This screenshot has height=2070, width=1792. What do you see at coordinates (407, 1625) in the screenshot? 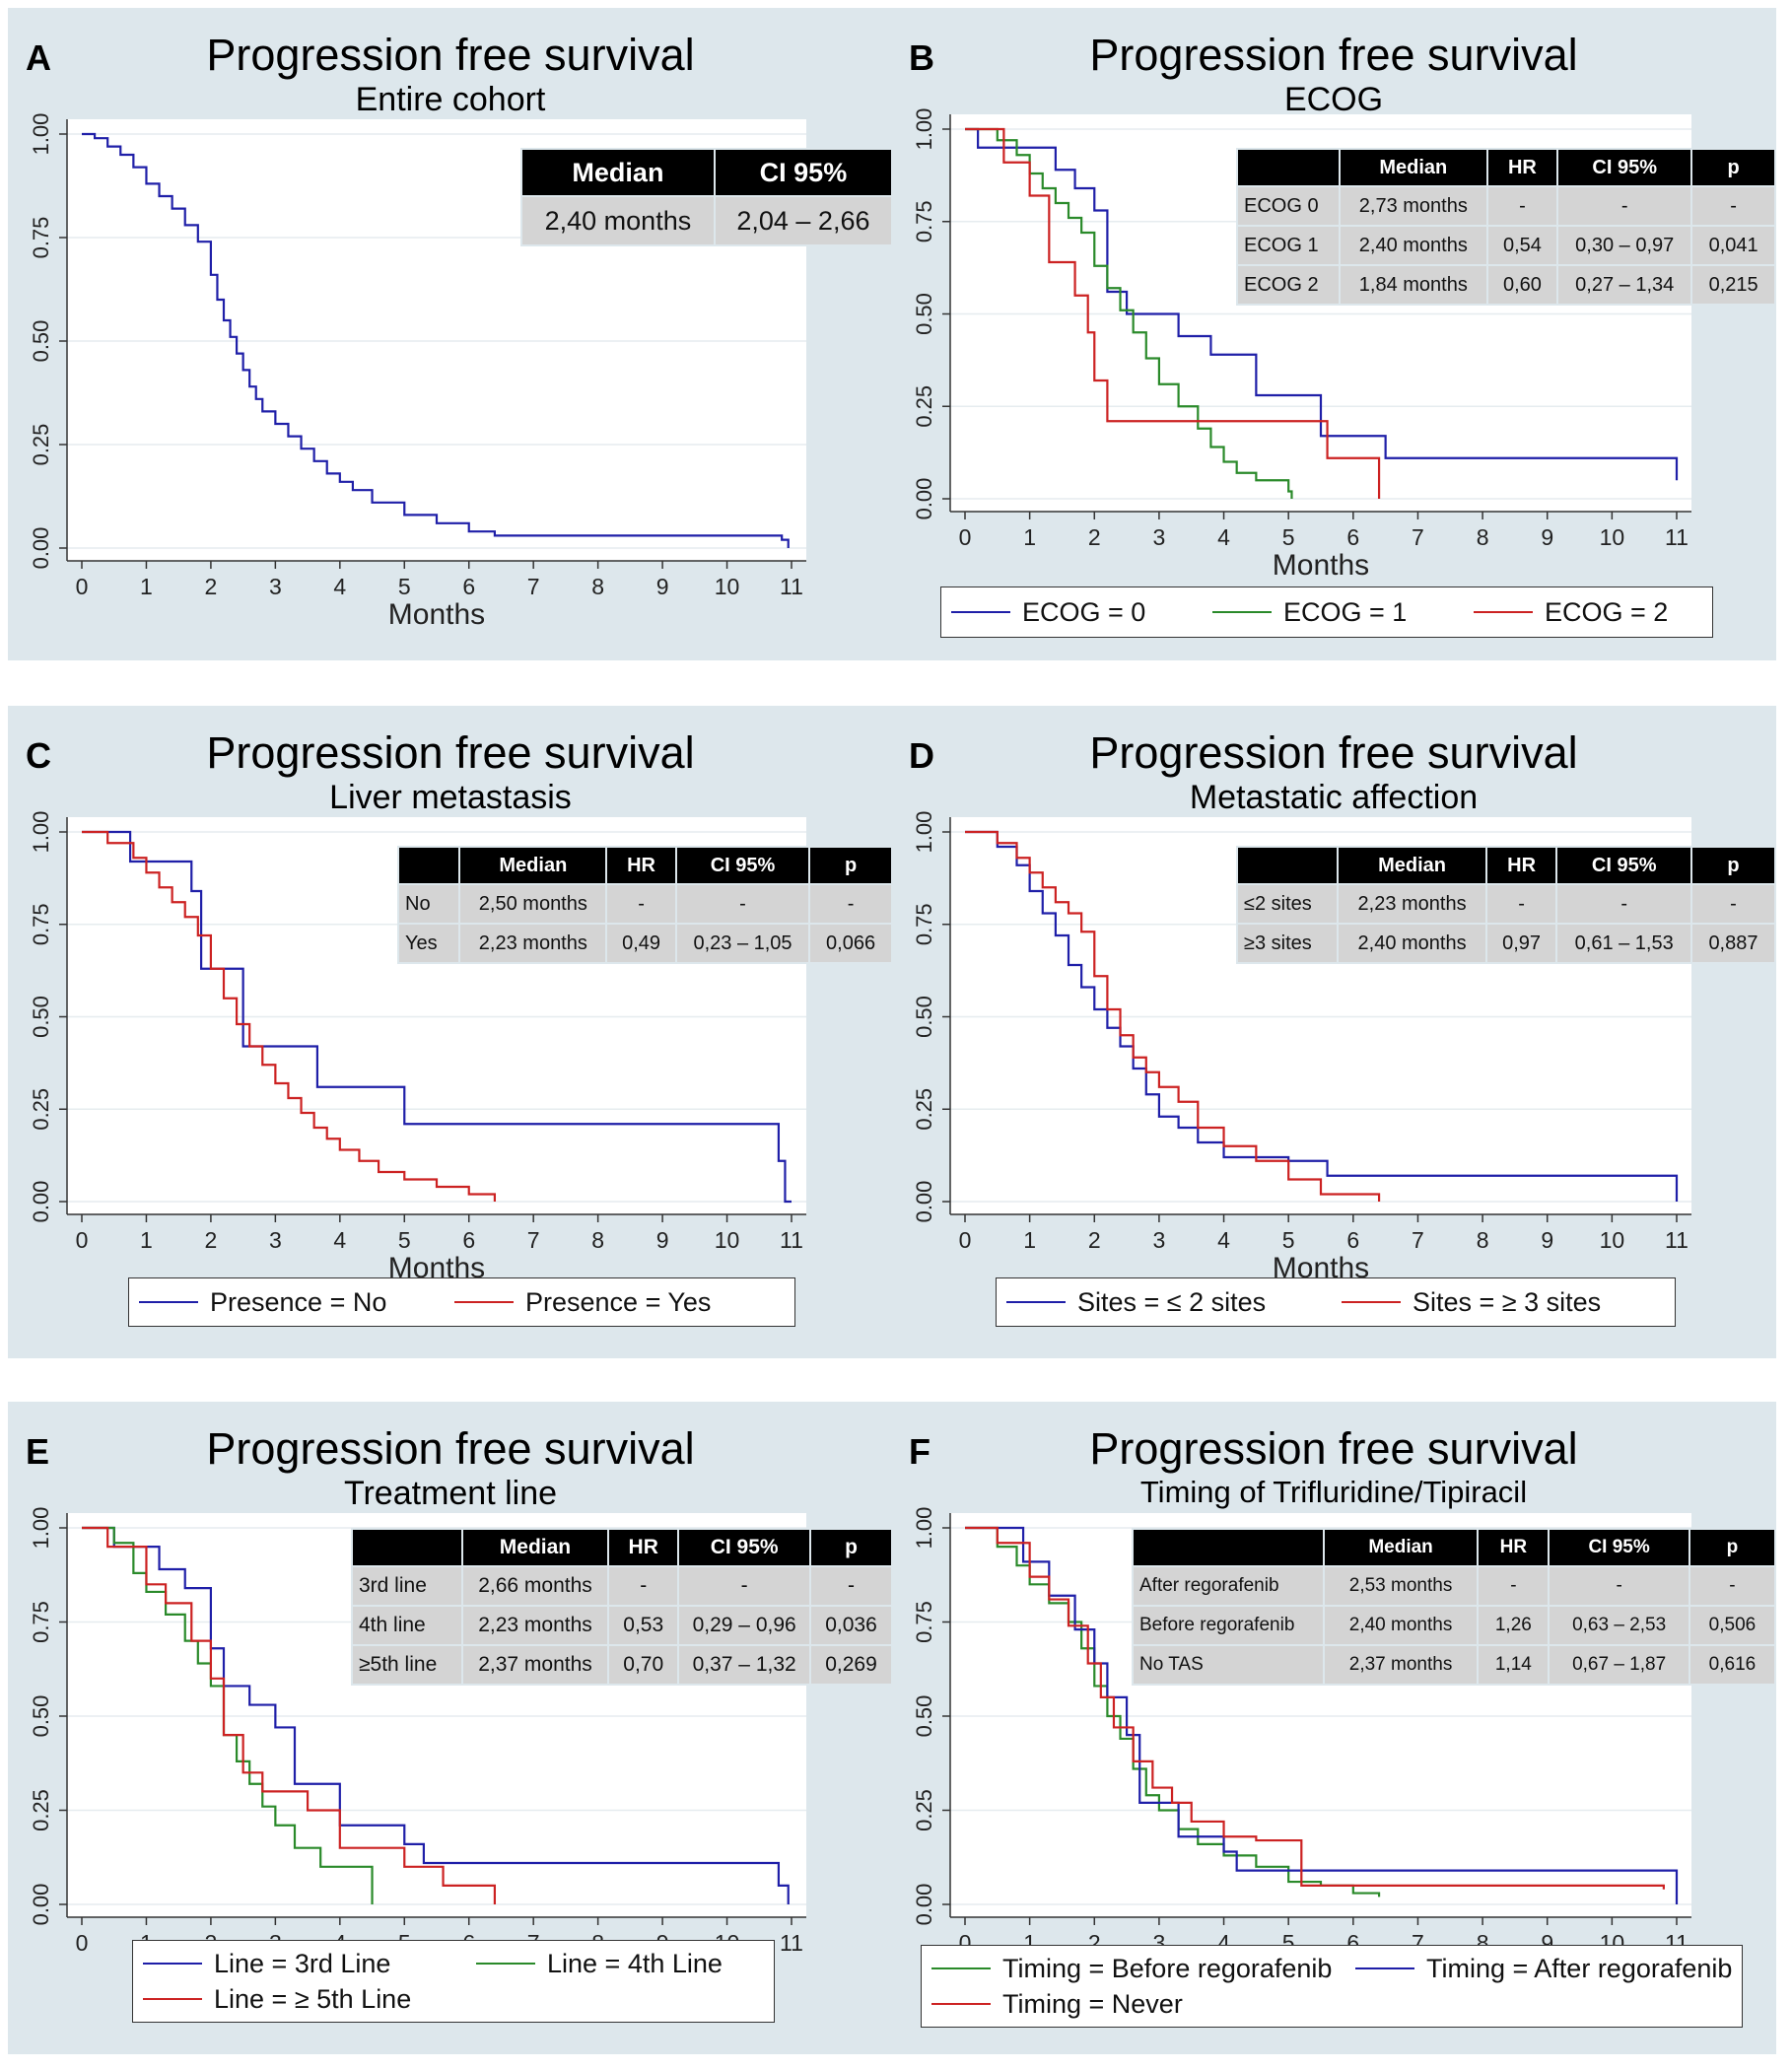
I see `table-cell: 4th line` at bounding box center [407, 1625].